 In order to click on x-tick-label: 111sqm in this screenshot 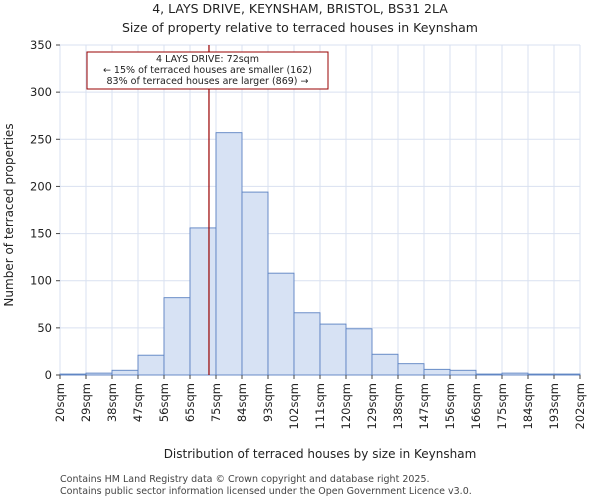, I will do `click(320, 406)`.